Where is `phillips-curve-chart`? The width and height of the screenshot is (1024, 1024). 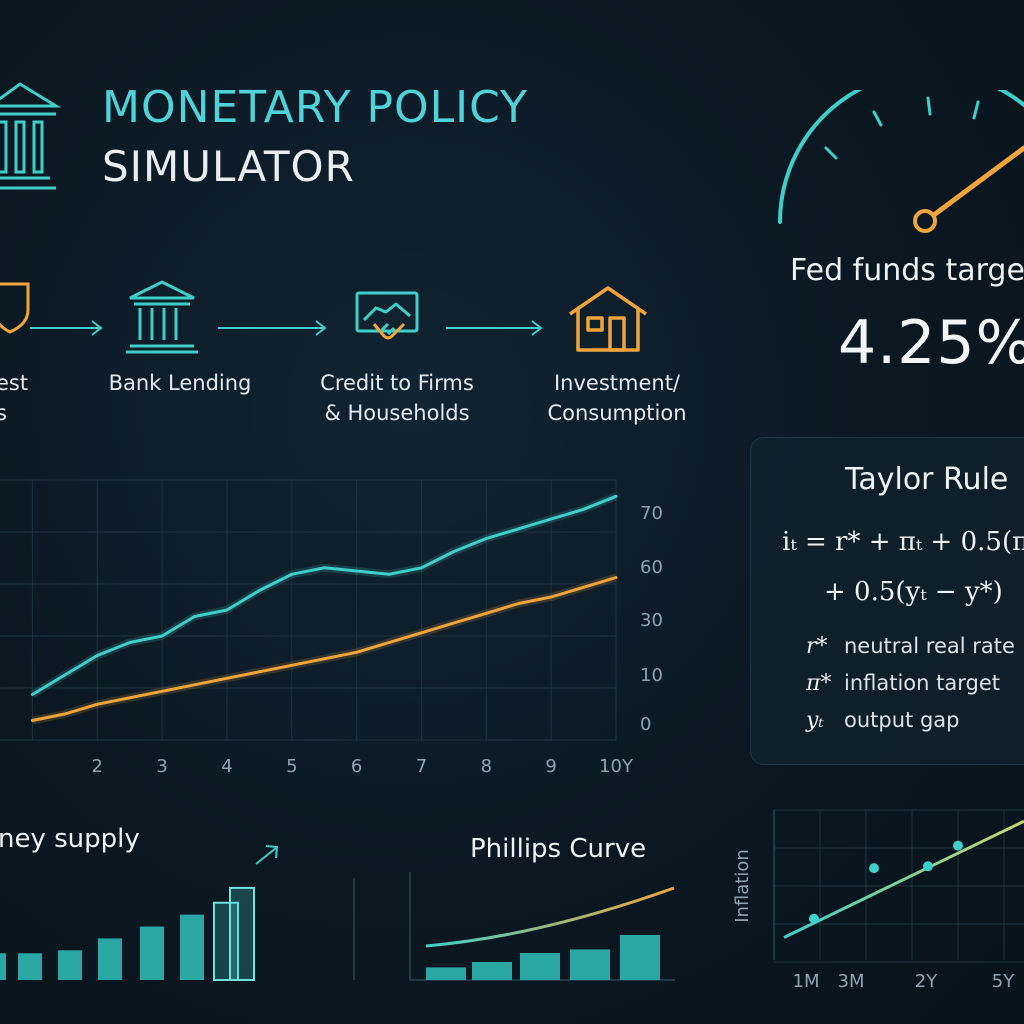
phillips-curve-chart is located at coordinates (514, 926).